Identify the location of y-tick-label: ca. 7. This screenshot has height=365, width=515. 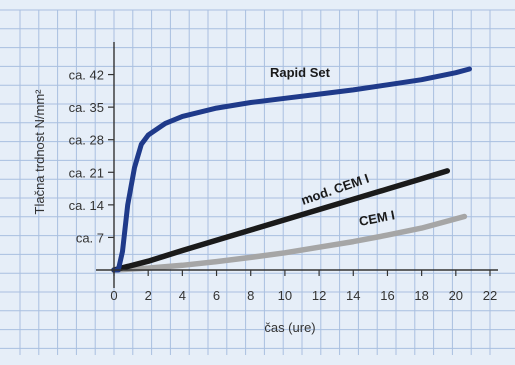
(90, 237).